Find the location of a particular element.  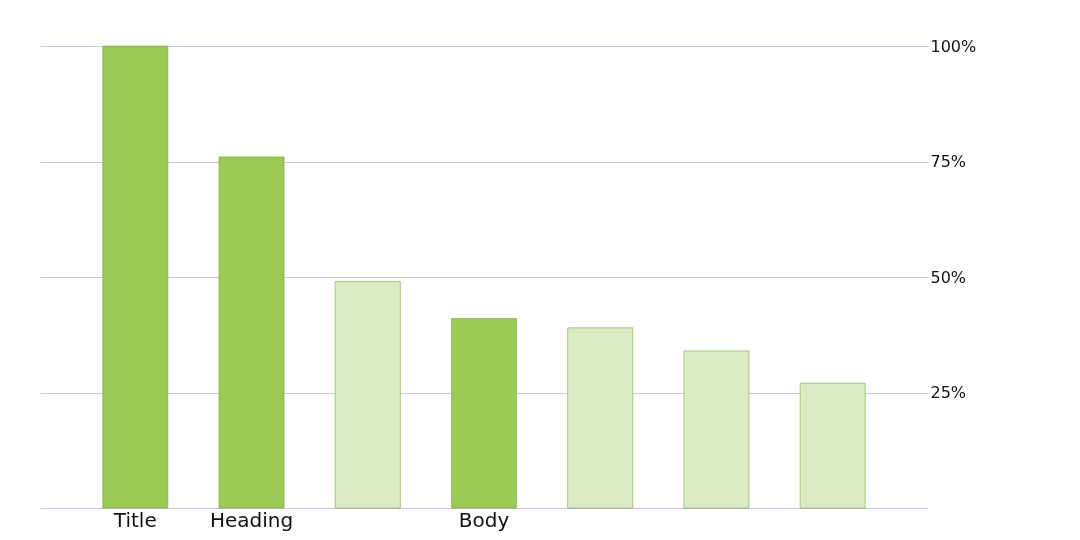

x-tick-label: Title is located at coordinates (134, 519).